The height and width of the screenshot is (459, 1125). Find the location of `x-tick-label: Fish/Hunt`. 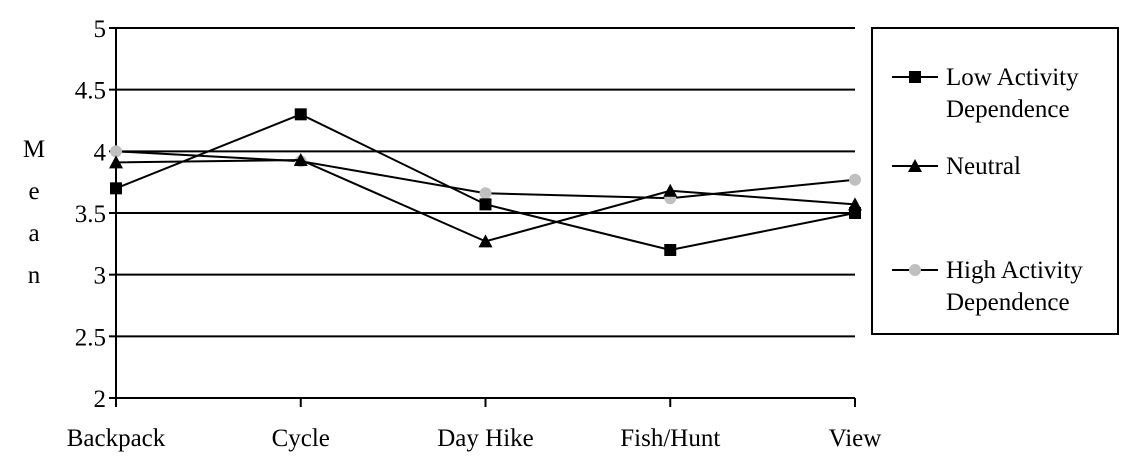

x-tick-label: Fish/Hunt is located at coordinates (670, 438).